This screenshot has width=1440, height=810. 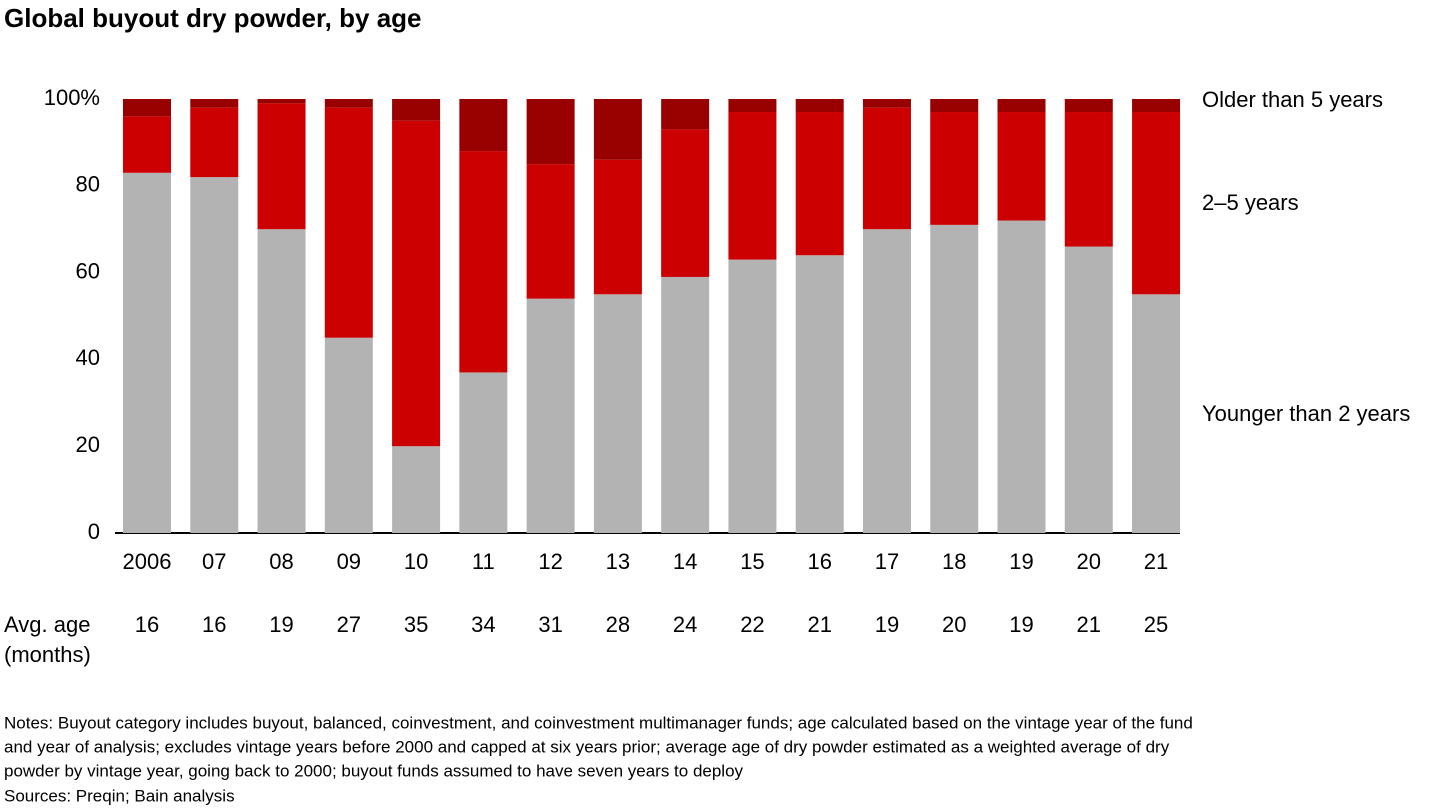 What do you see at coordinates (954, 561) in the screenshot?
I see `x-tick-label: 18` at bounding box center [954, 561].